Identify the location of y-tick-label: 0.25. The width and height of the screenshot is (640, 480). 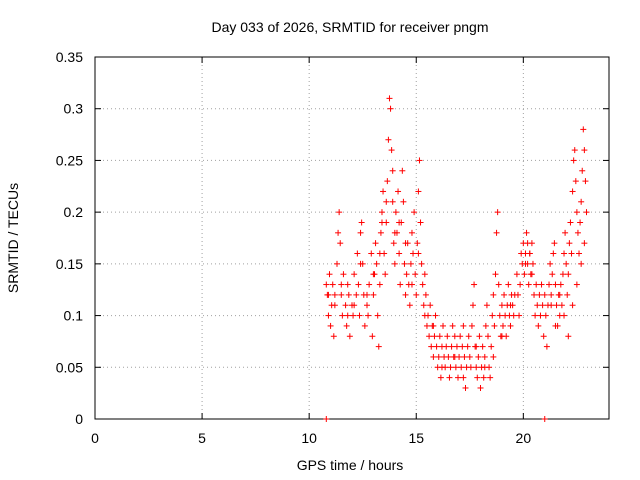
(69, 160).